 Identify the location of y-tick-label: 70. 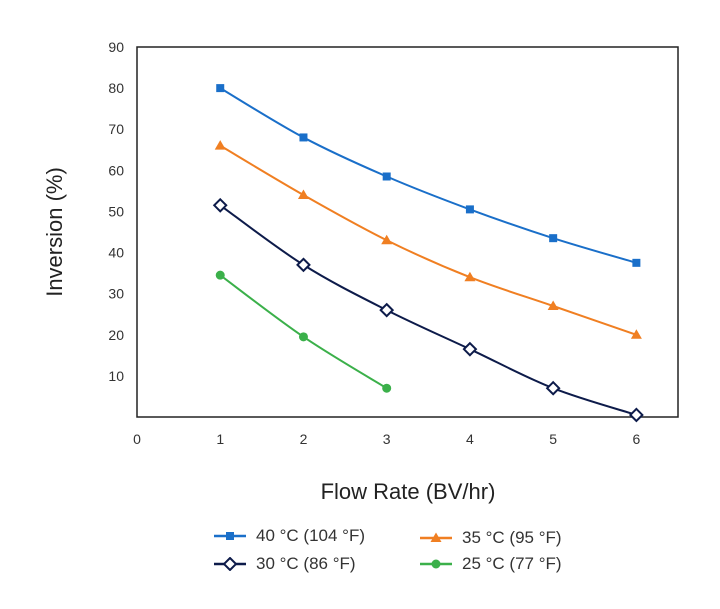
(116, 129).